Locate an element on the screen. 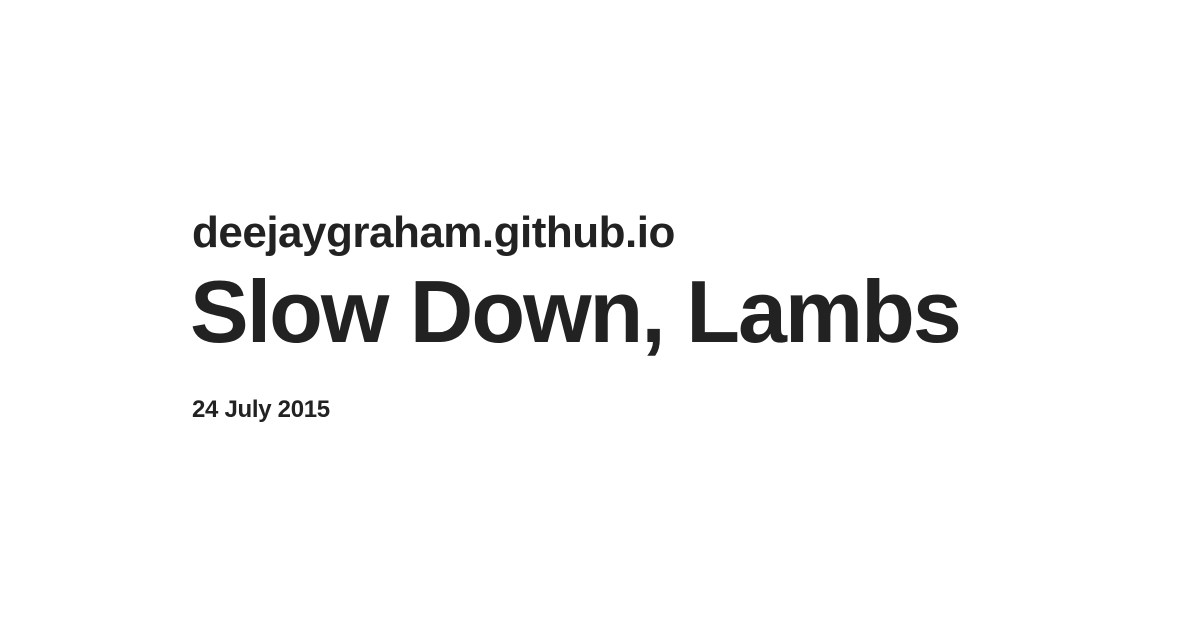 This screenshot has height=630, width=1200. site-name: deejaygraham.github.io is located at coordinates (433, 232).